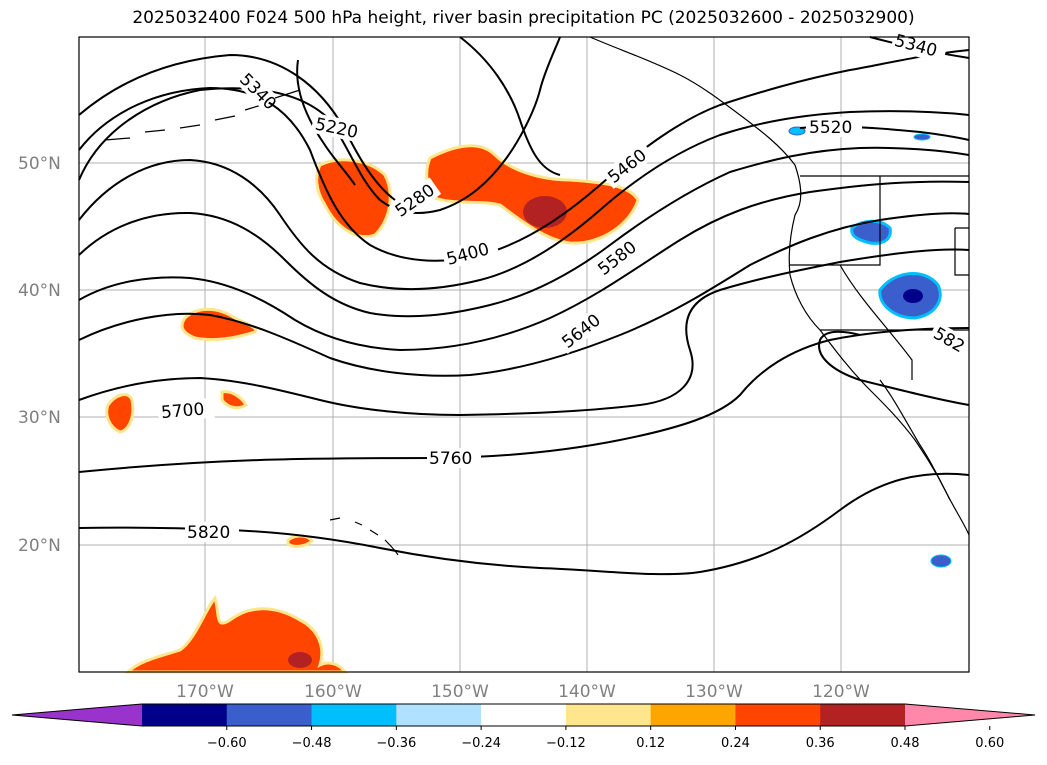  What do you see at coordinates (208, 533) in the screenshot?
I see `contour-label: 5820` at bounding box center [208, 533].